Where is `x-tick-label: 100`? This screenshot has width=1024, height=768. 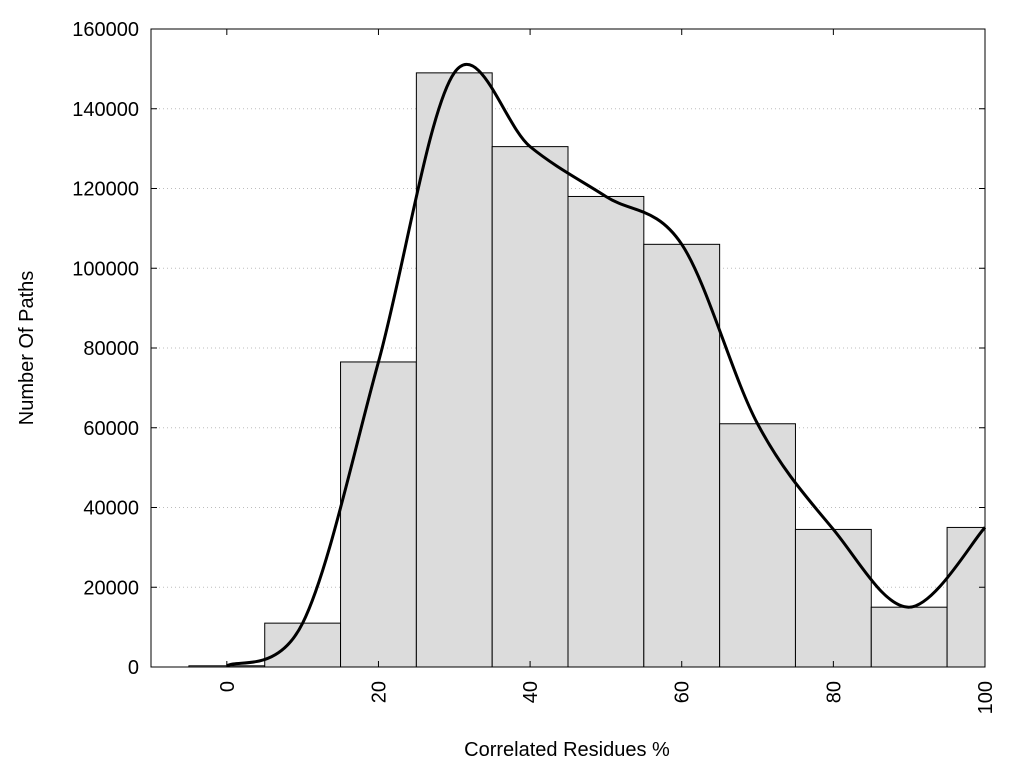
x-tick-label: 100 is located at coordinates (986, 697).